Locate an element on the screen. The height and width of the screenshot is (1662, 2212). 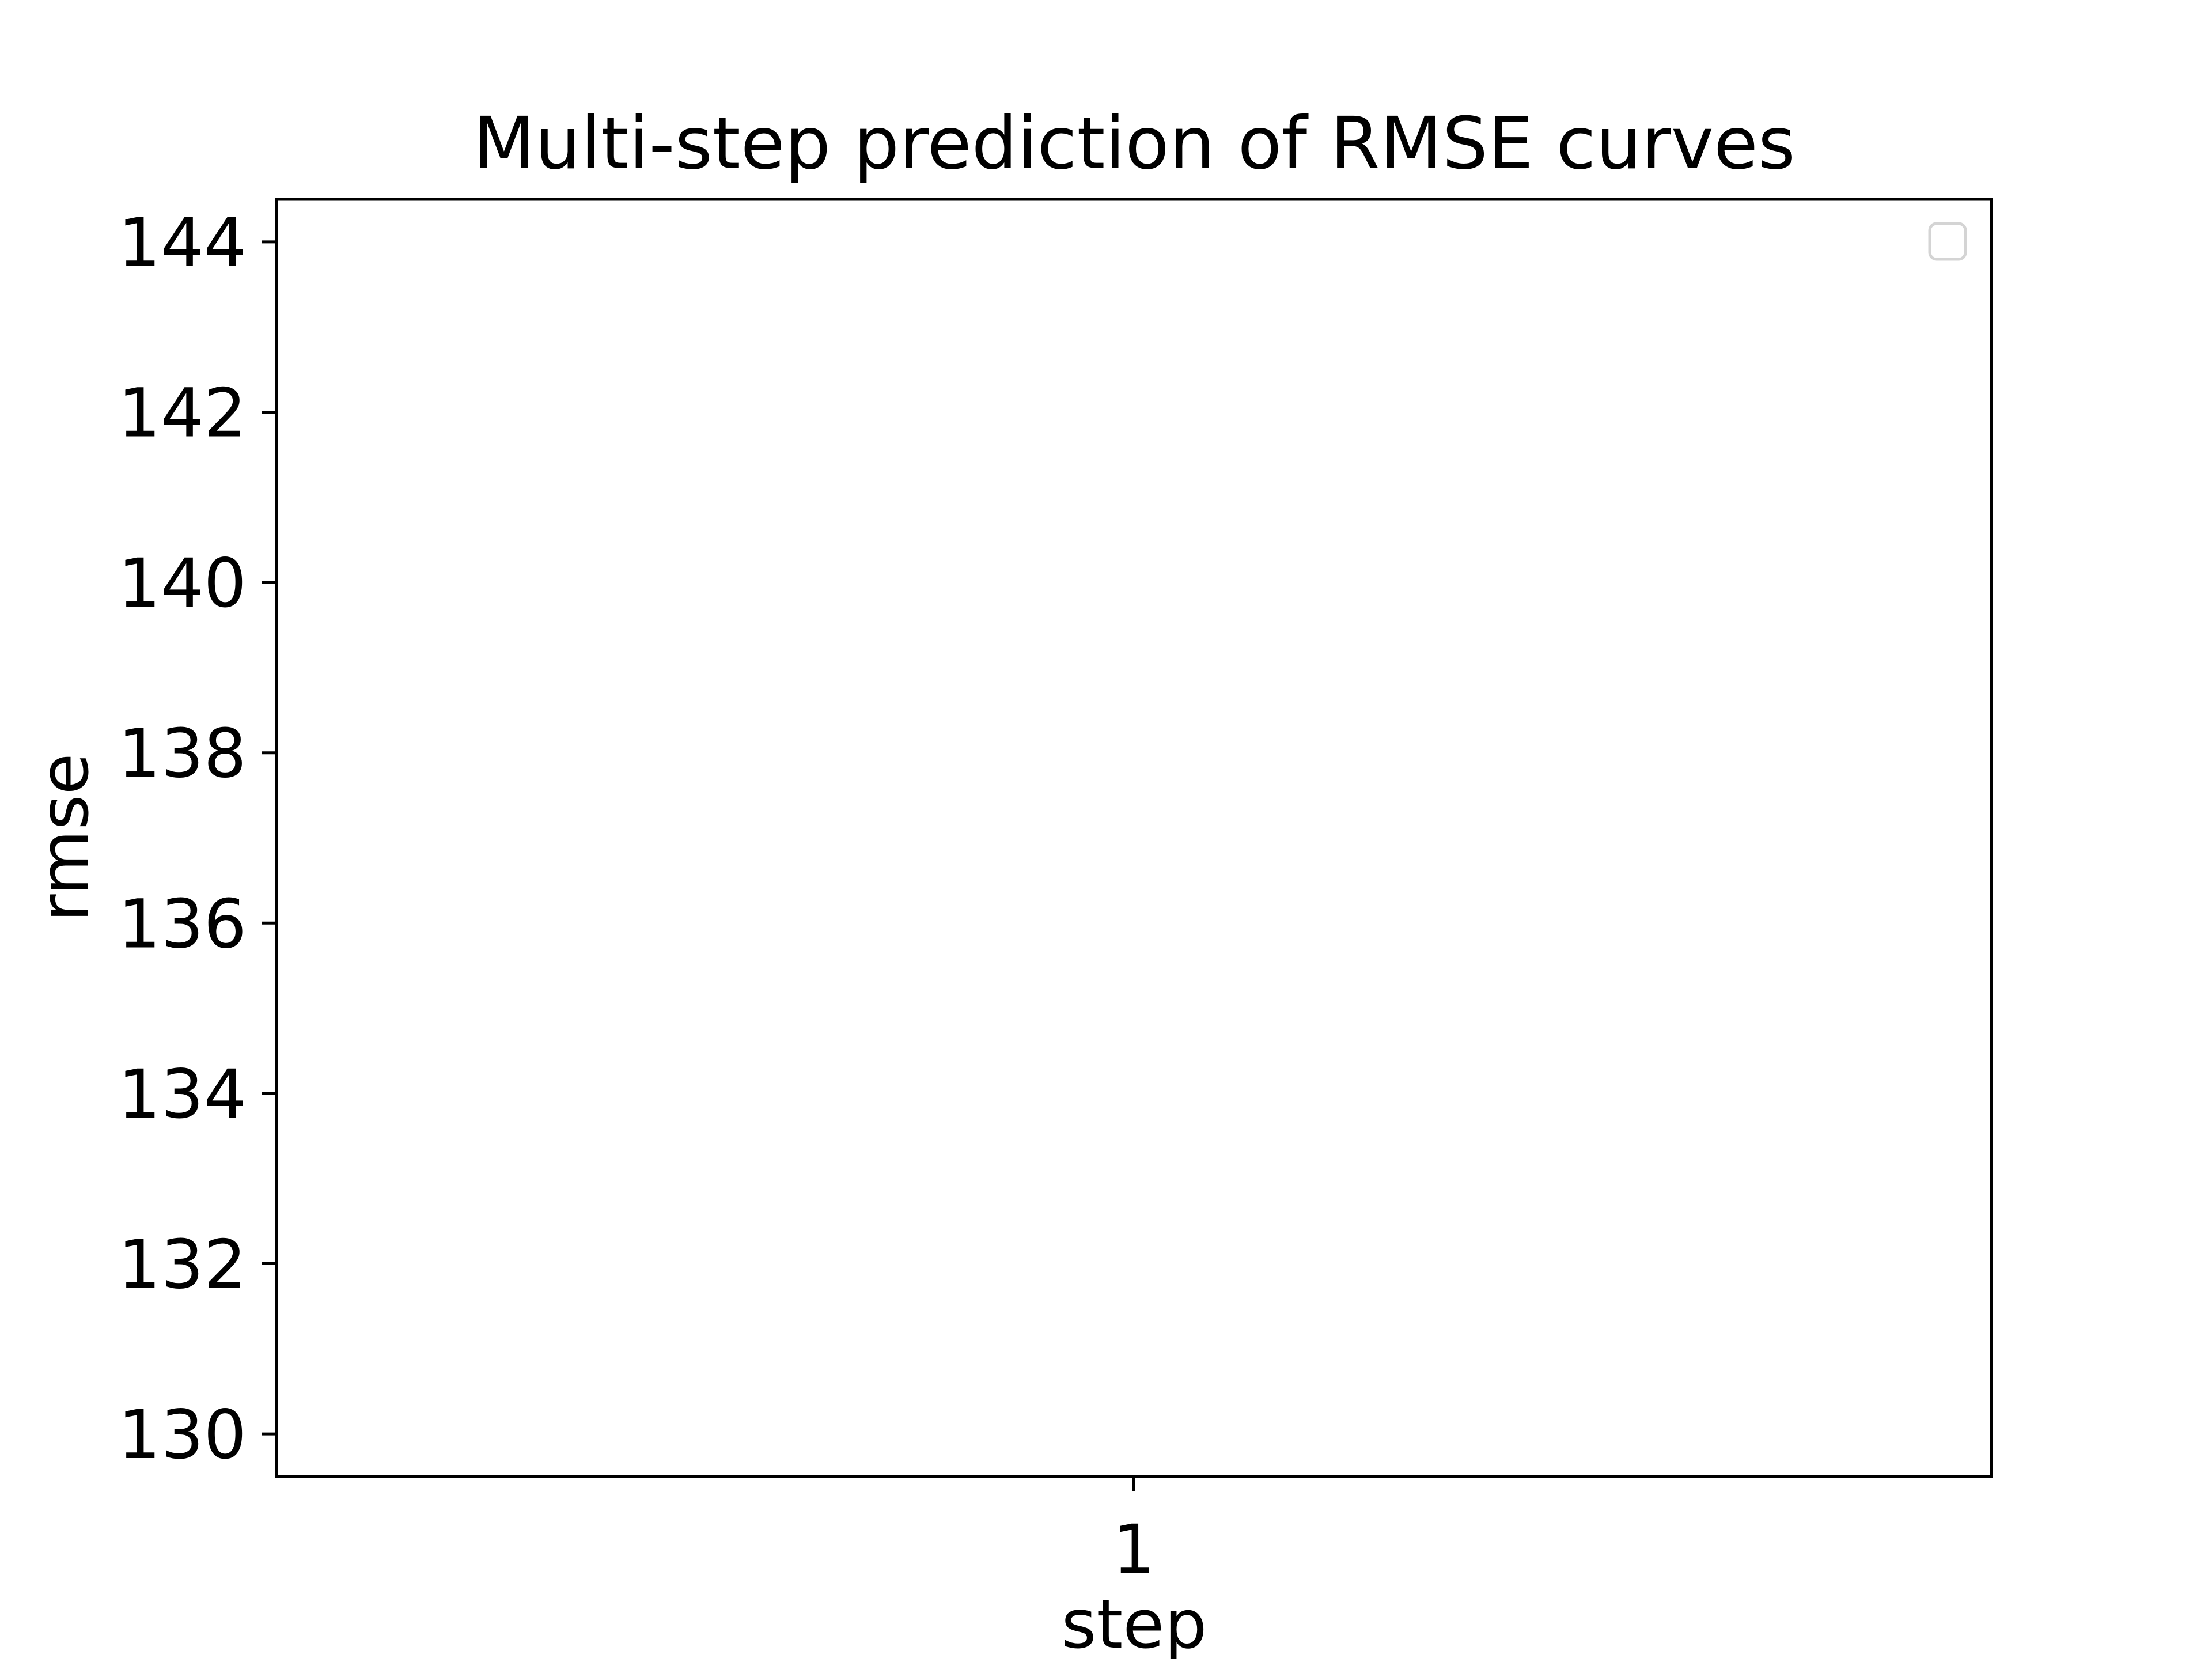
y-axis-label: rmse is located at coordinates (64, 838).